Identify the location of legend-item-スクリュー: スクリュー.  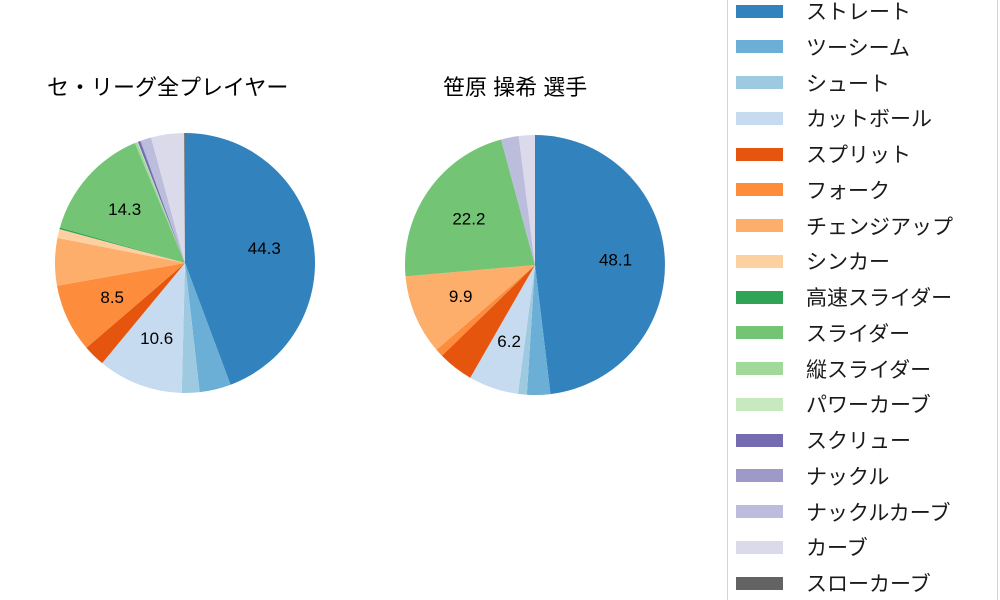
(862, 440).